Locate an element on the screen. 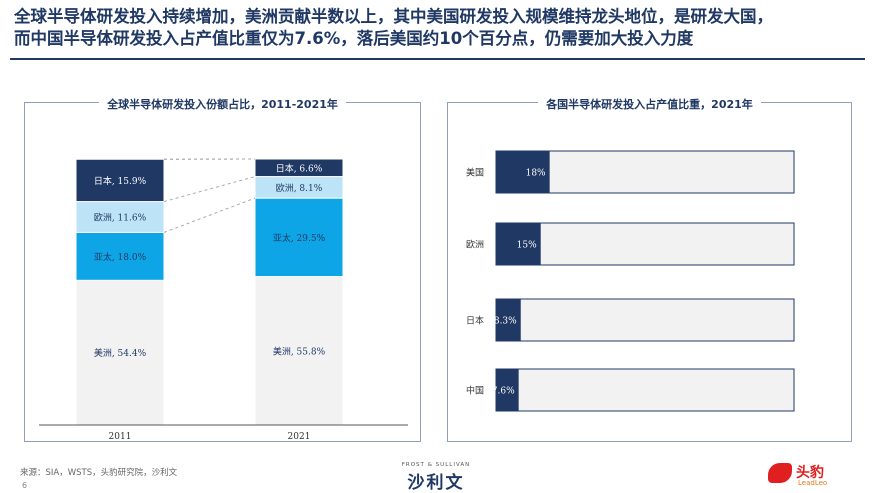 Image resolution: width=875 pixels, height=493 pixels. x-tick-label-2021: 2021 is located at coordinates (299, 437).